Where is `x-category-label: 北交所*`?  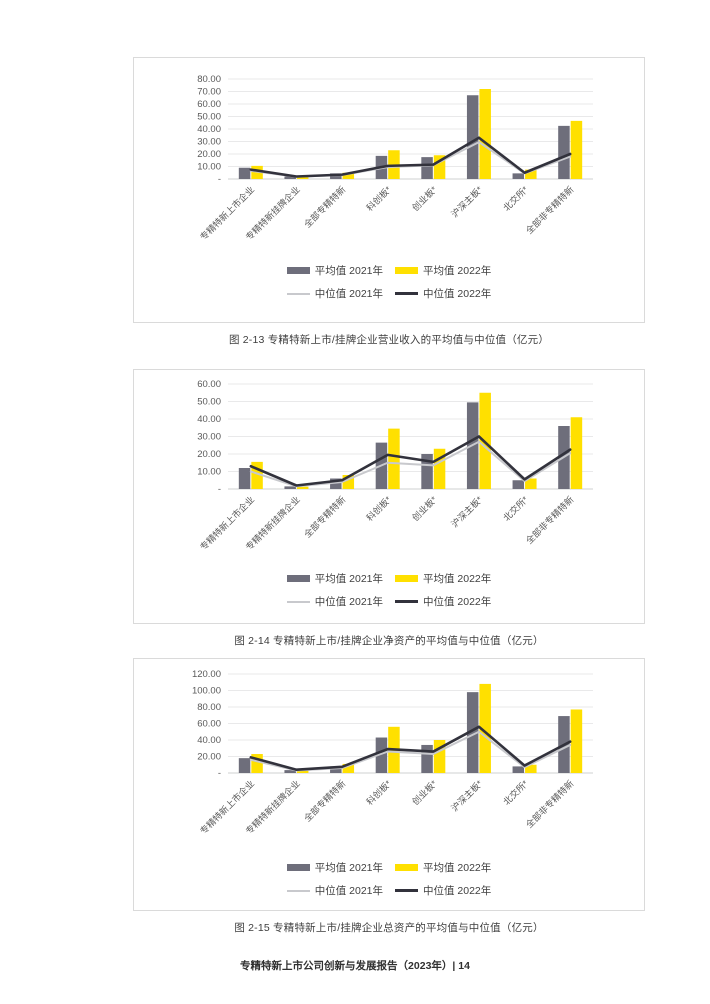
x-category-label: 北交所* is located at coordinates (516, 198).